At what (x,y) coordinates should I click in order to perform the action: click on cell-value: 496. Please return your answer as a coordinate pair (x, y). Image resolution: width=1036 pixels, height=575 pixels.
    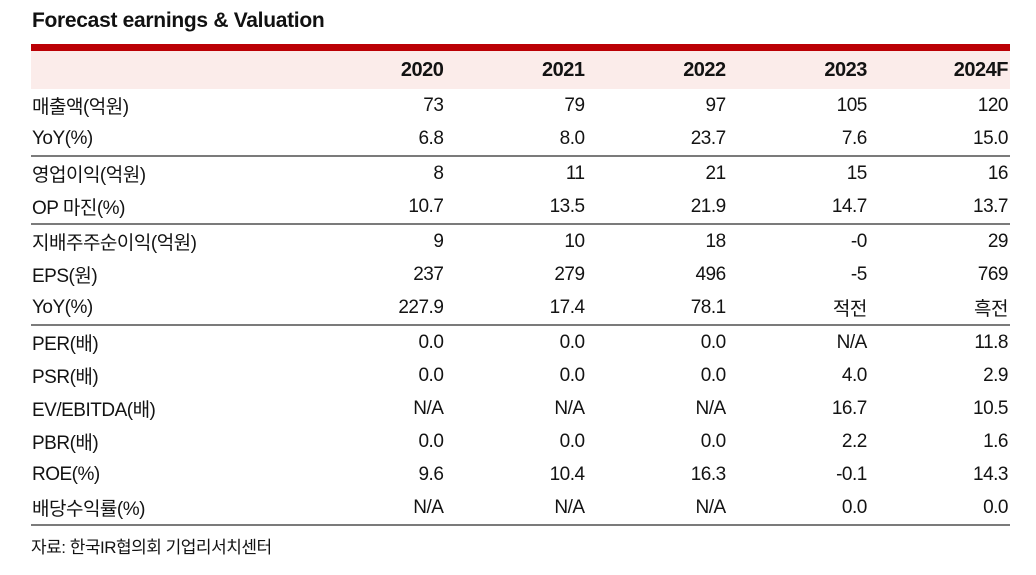
    Looking at the image, I should click on (710, 274).